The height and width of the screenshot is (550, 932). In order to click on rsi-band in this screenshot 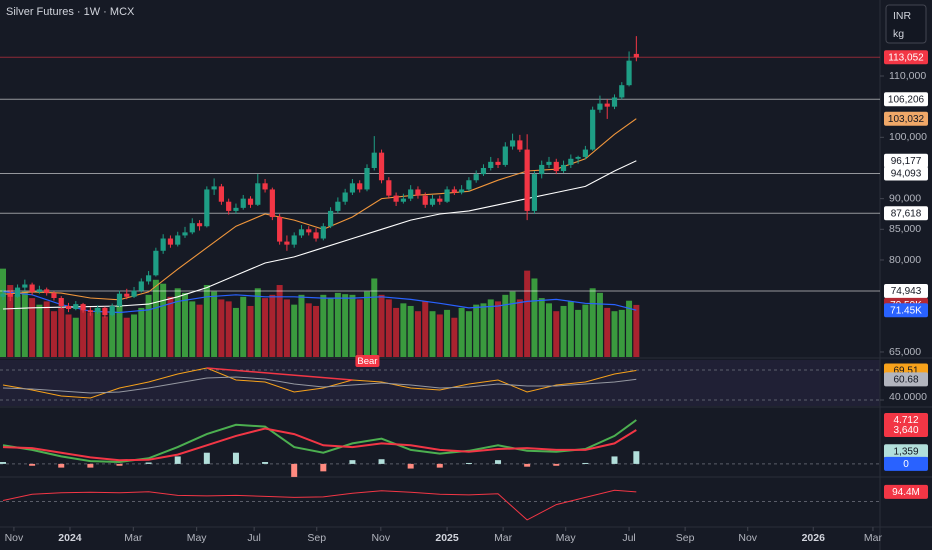, I will do `click(440, 383)`.